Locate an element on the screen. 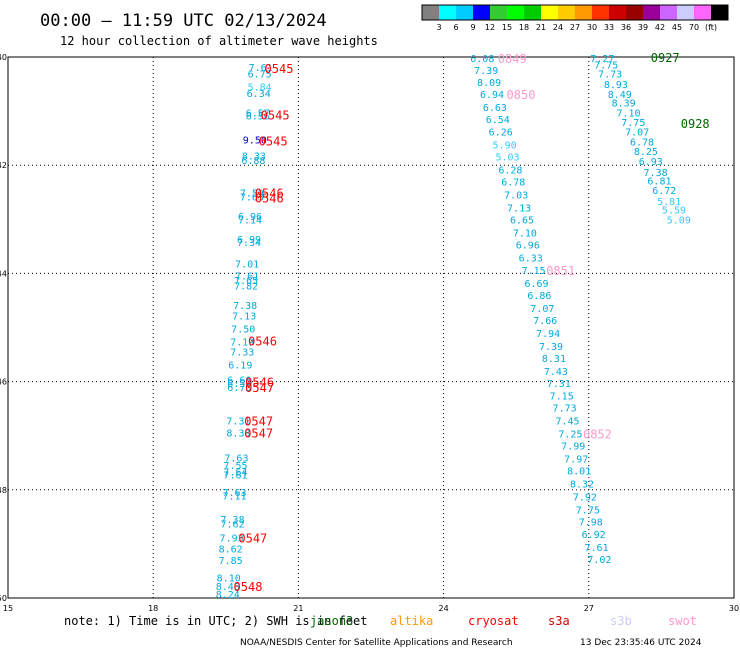  swh-value: 8.32 is located at coordinates (582, 484).